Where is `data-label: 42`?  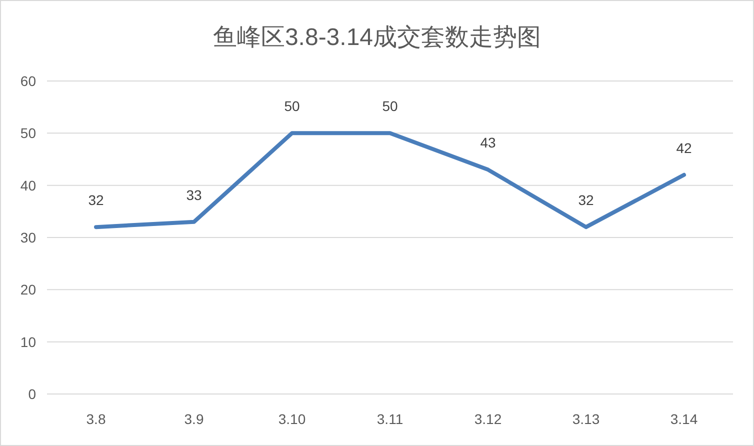 data-label: 42 is located at coordinates (684, 148).